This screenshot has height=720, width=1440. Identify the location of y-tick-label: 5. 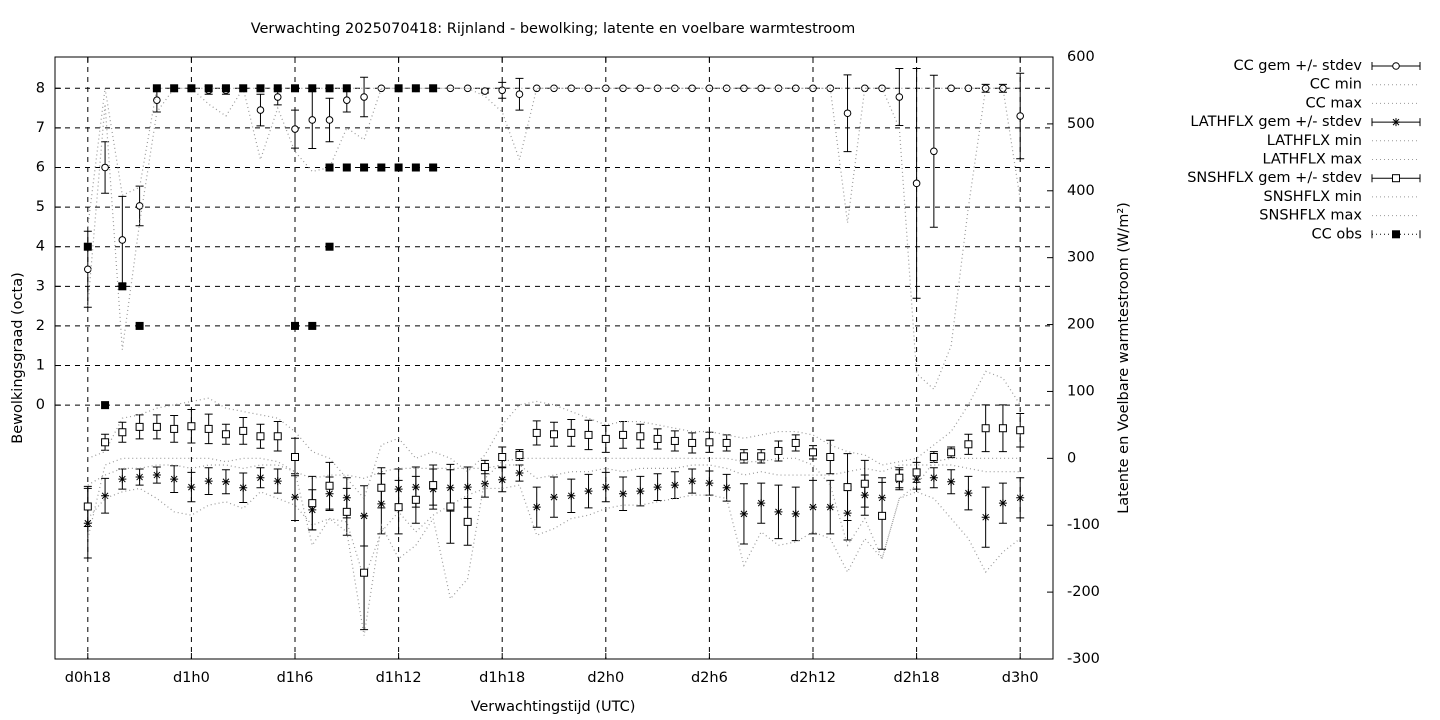
(40, 207).